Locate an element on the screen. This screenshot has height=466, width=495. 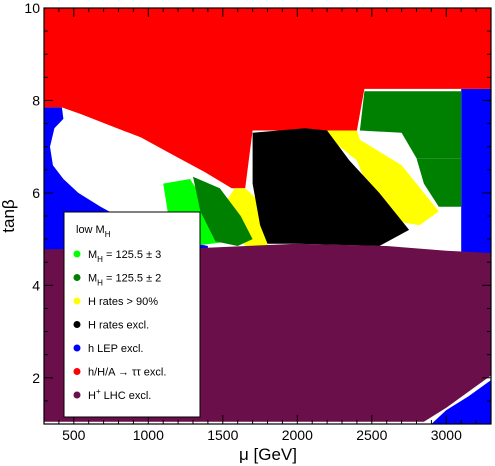
legend-label: H rates excl. is located at coordinates (118, 326).